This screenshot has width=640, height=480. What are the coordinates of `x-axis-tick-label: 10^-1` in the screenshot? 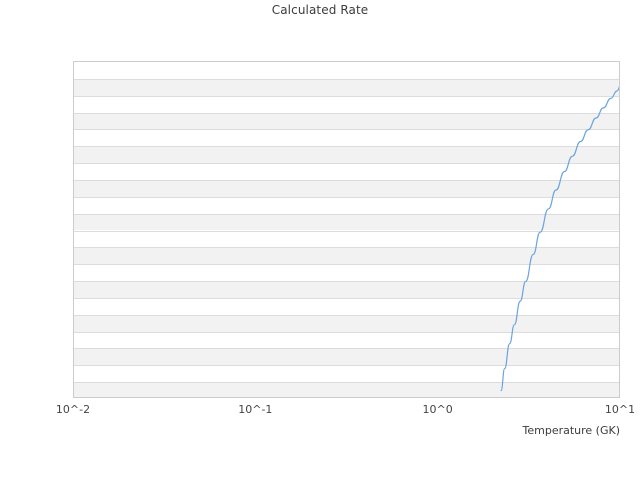 It's located at (255, 409).